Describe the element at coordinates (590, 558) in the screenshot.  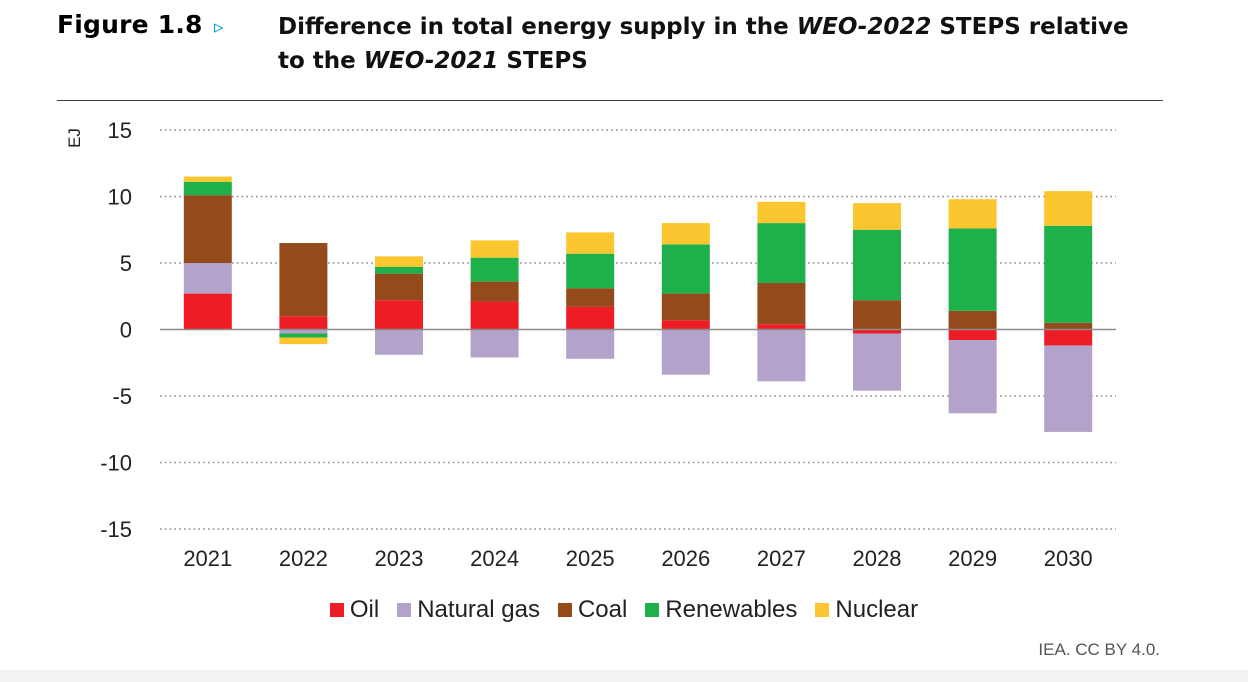
I see `x-tick-label: 2025` at that location.